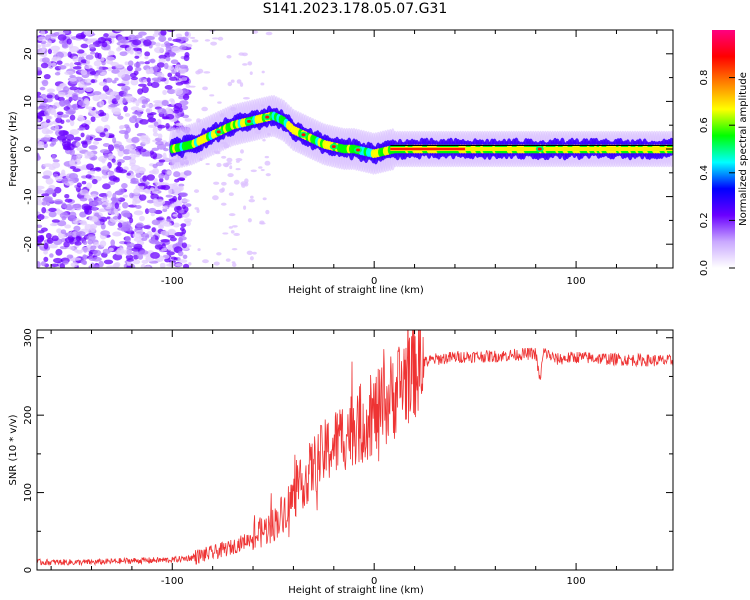 Image resolution: width=750 pixels, height=600 pixels. I want to click on y-tick-label-bottom: 100, so click(28, 492).